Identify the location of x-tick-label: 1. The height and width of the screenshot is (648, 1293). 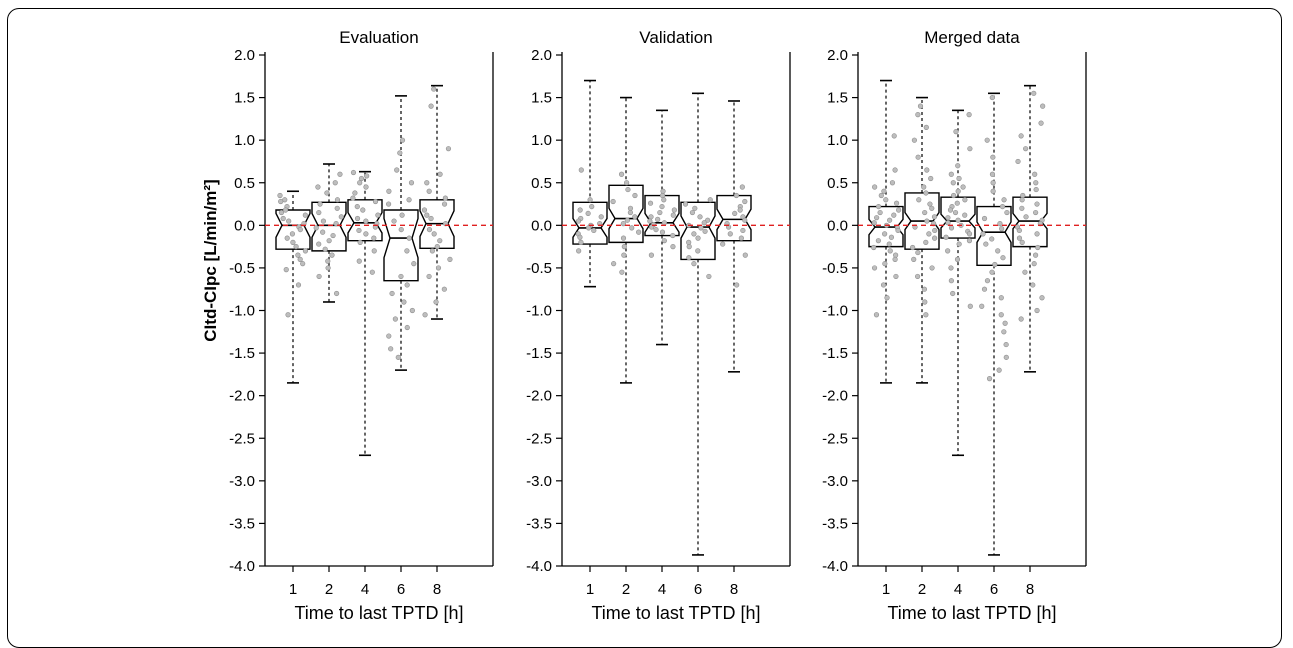
(590, 589).